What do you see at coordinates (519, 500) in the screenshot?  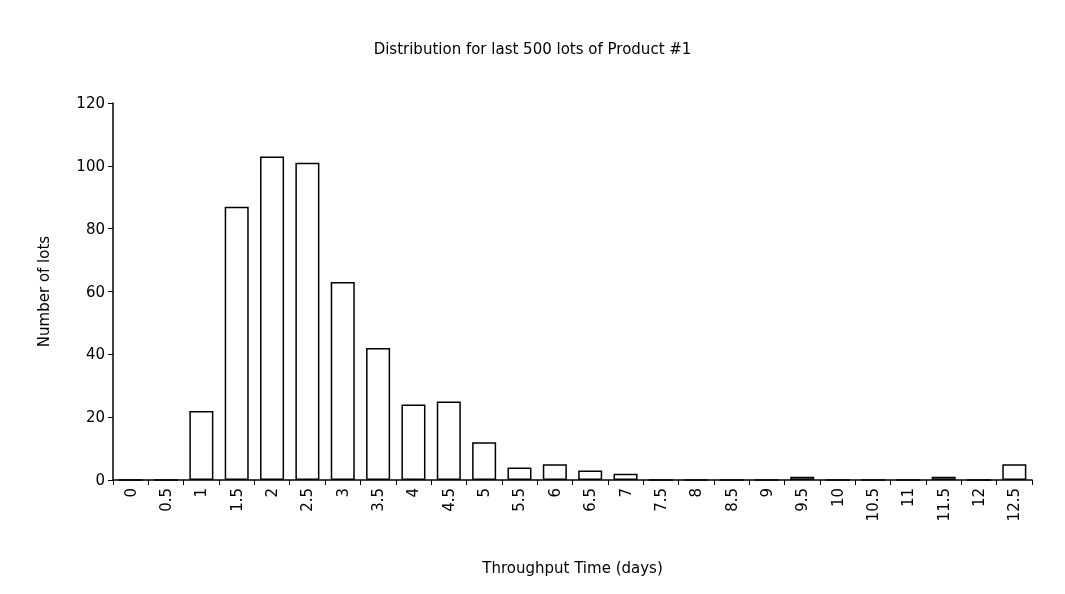 I see `x-tick-label: 5.5` at bounding box center [519, 500].